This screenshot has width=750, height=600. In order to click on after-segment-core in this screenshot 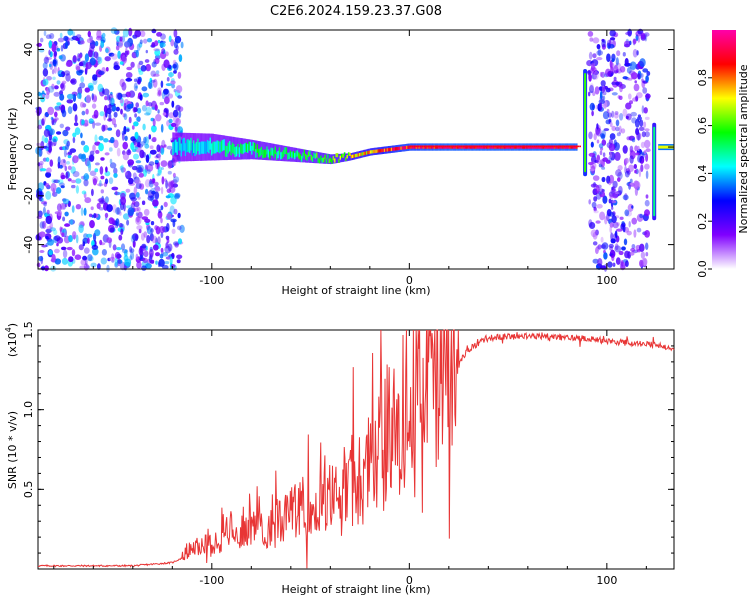, I will do `click(666, 147)`.